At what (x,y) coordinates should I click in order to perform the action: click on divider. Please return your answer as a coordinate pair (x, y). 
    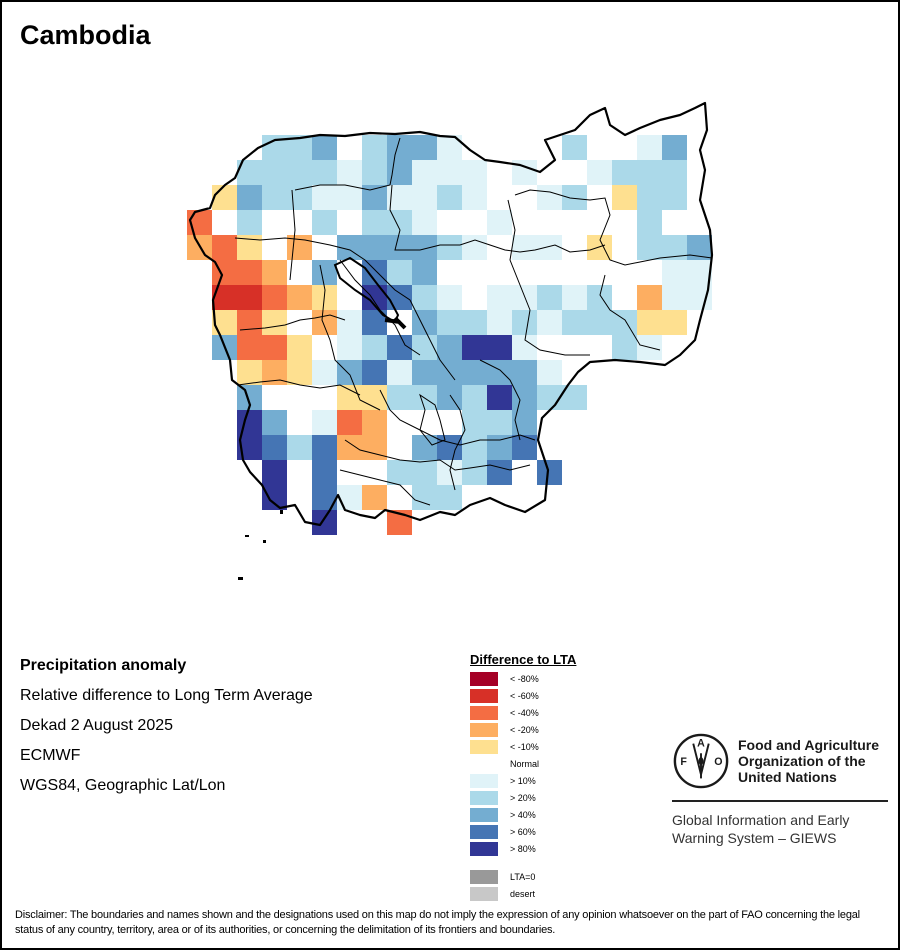
    Looking at the image, I should click on (780, 801).